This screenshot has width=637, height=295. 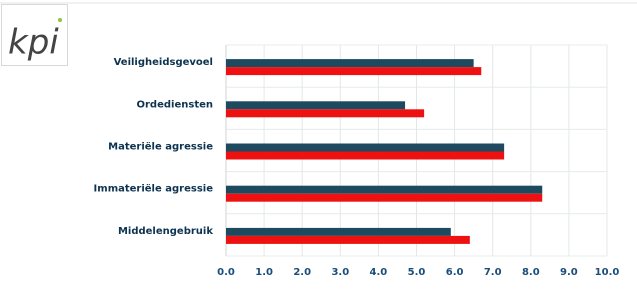 What do you see at coordinates (33, 43) in the screenshot?
I see `logo: kpi` at bounding box center [33, 43].